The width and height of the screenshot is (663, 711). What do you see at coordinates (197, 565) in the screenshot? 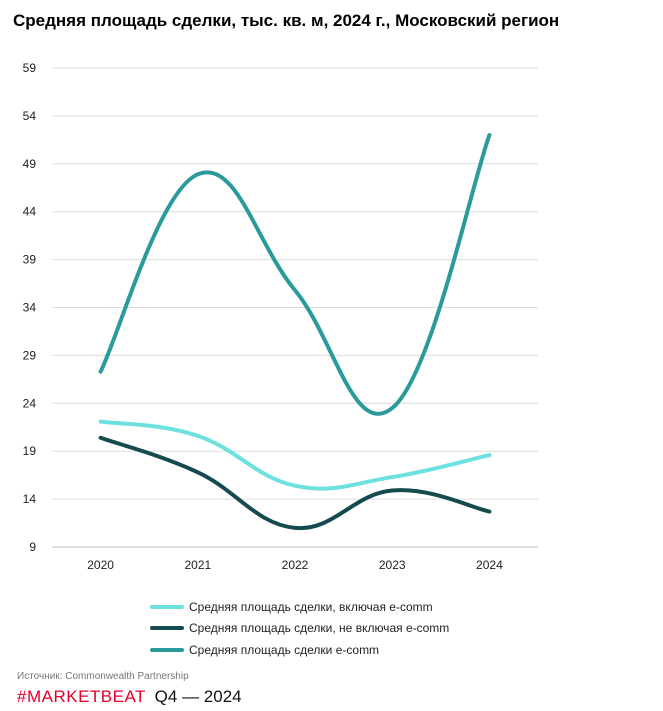
I see `x-tick-label: 2021` at bounding box center [197, 565].